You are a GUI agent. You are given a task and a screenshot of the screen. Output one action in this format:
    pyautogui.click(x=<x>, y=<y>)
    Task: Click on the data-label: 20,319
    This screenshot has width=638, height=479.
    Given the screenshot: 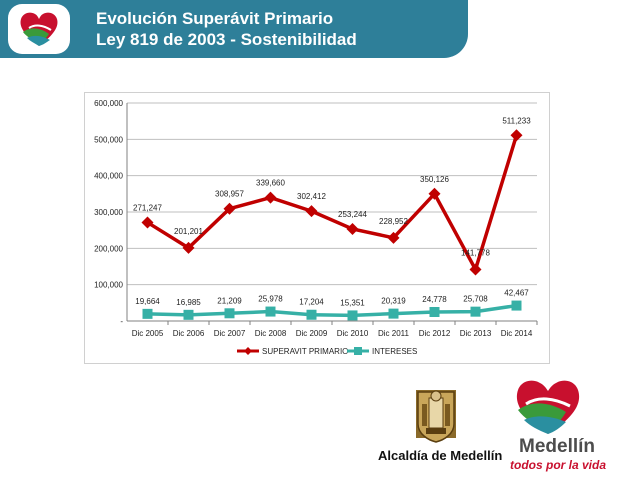 What is the action you would take?
    pyautogui.click(x=393, y=301)
    